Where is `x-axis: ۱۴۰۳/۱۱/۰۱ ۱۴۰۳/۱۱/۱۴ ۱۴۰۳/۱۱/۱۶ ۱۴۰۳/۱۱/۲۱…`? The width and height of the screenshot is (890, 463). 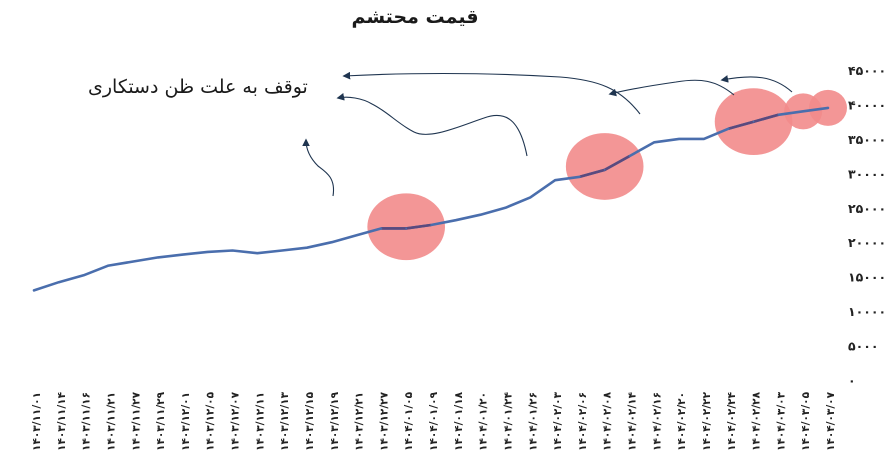
x-axis: ۱۴۰۳/۱۱/۰۱ ۱۴۰۳/۱۱/۱۴ ۱۴۰۳/۱۱/۱۶ ۱۴۰۳/۱۱/۲۱… is located at coordinates (434, 421).